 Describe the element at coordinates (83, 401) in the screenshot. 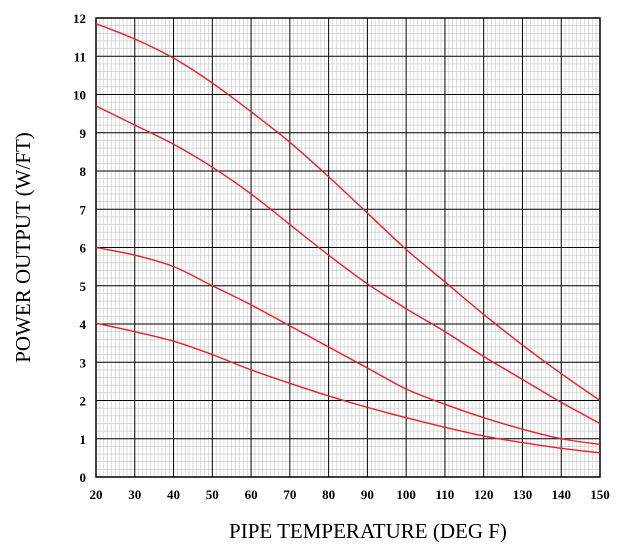

I see `y-tick-label: 2` at that location.